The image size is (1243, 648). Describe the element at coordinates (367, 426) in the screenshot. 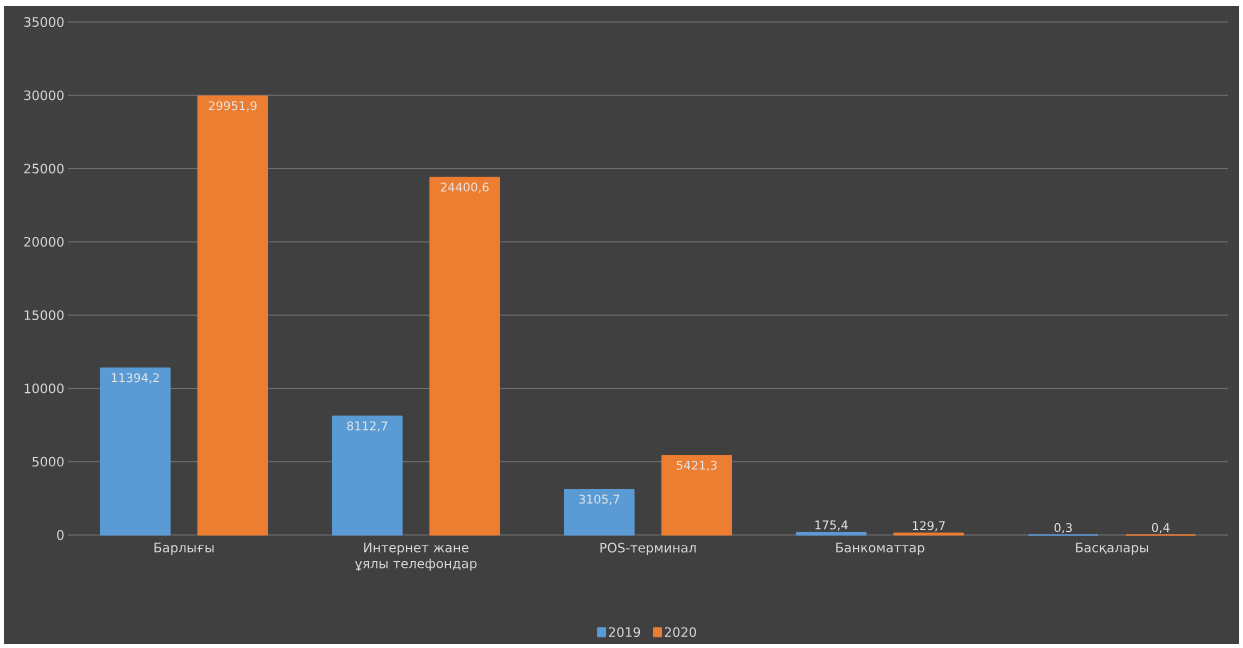

I see `data-label: 8112,7` at that location.